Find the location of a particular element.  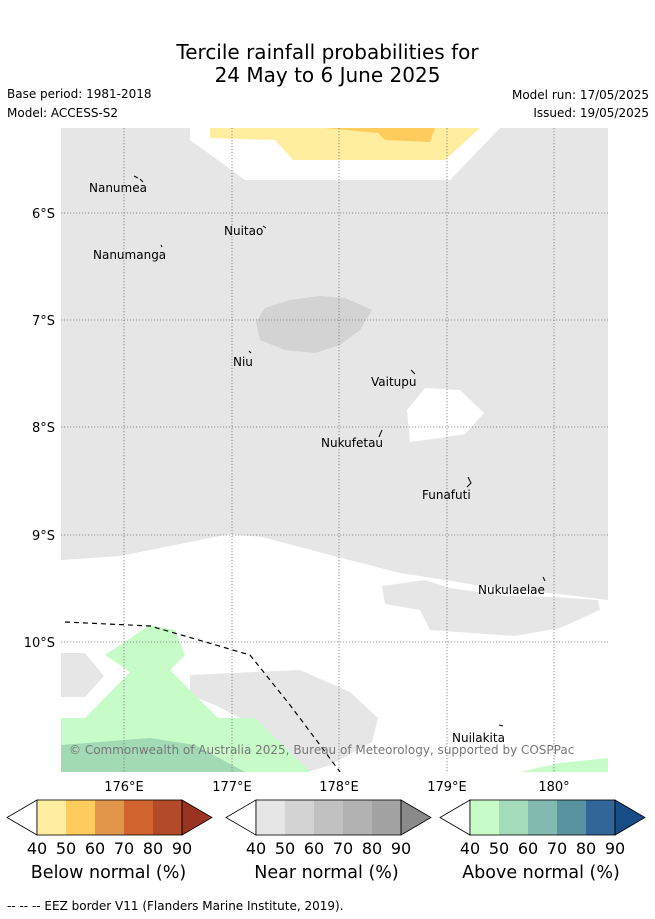

lat-label-9s: 9°S is located at coordinates (43, 536).